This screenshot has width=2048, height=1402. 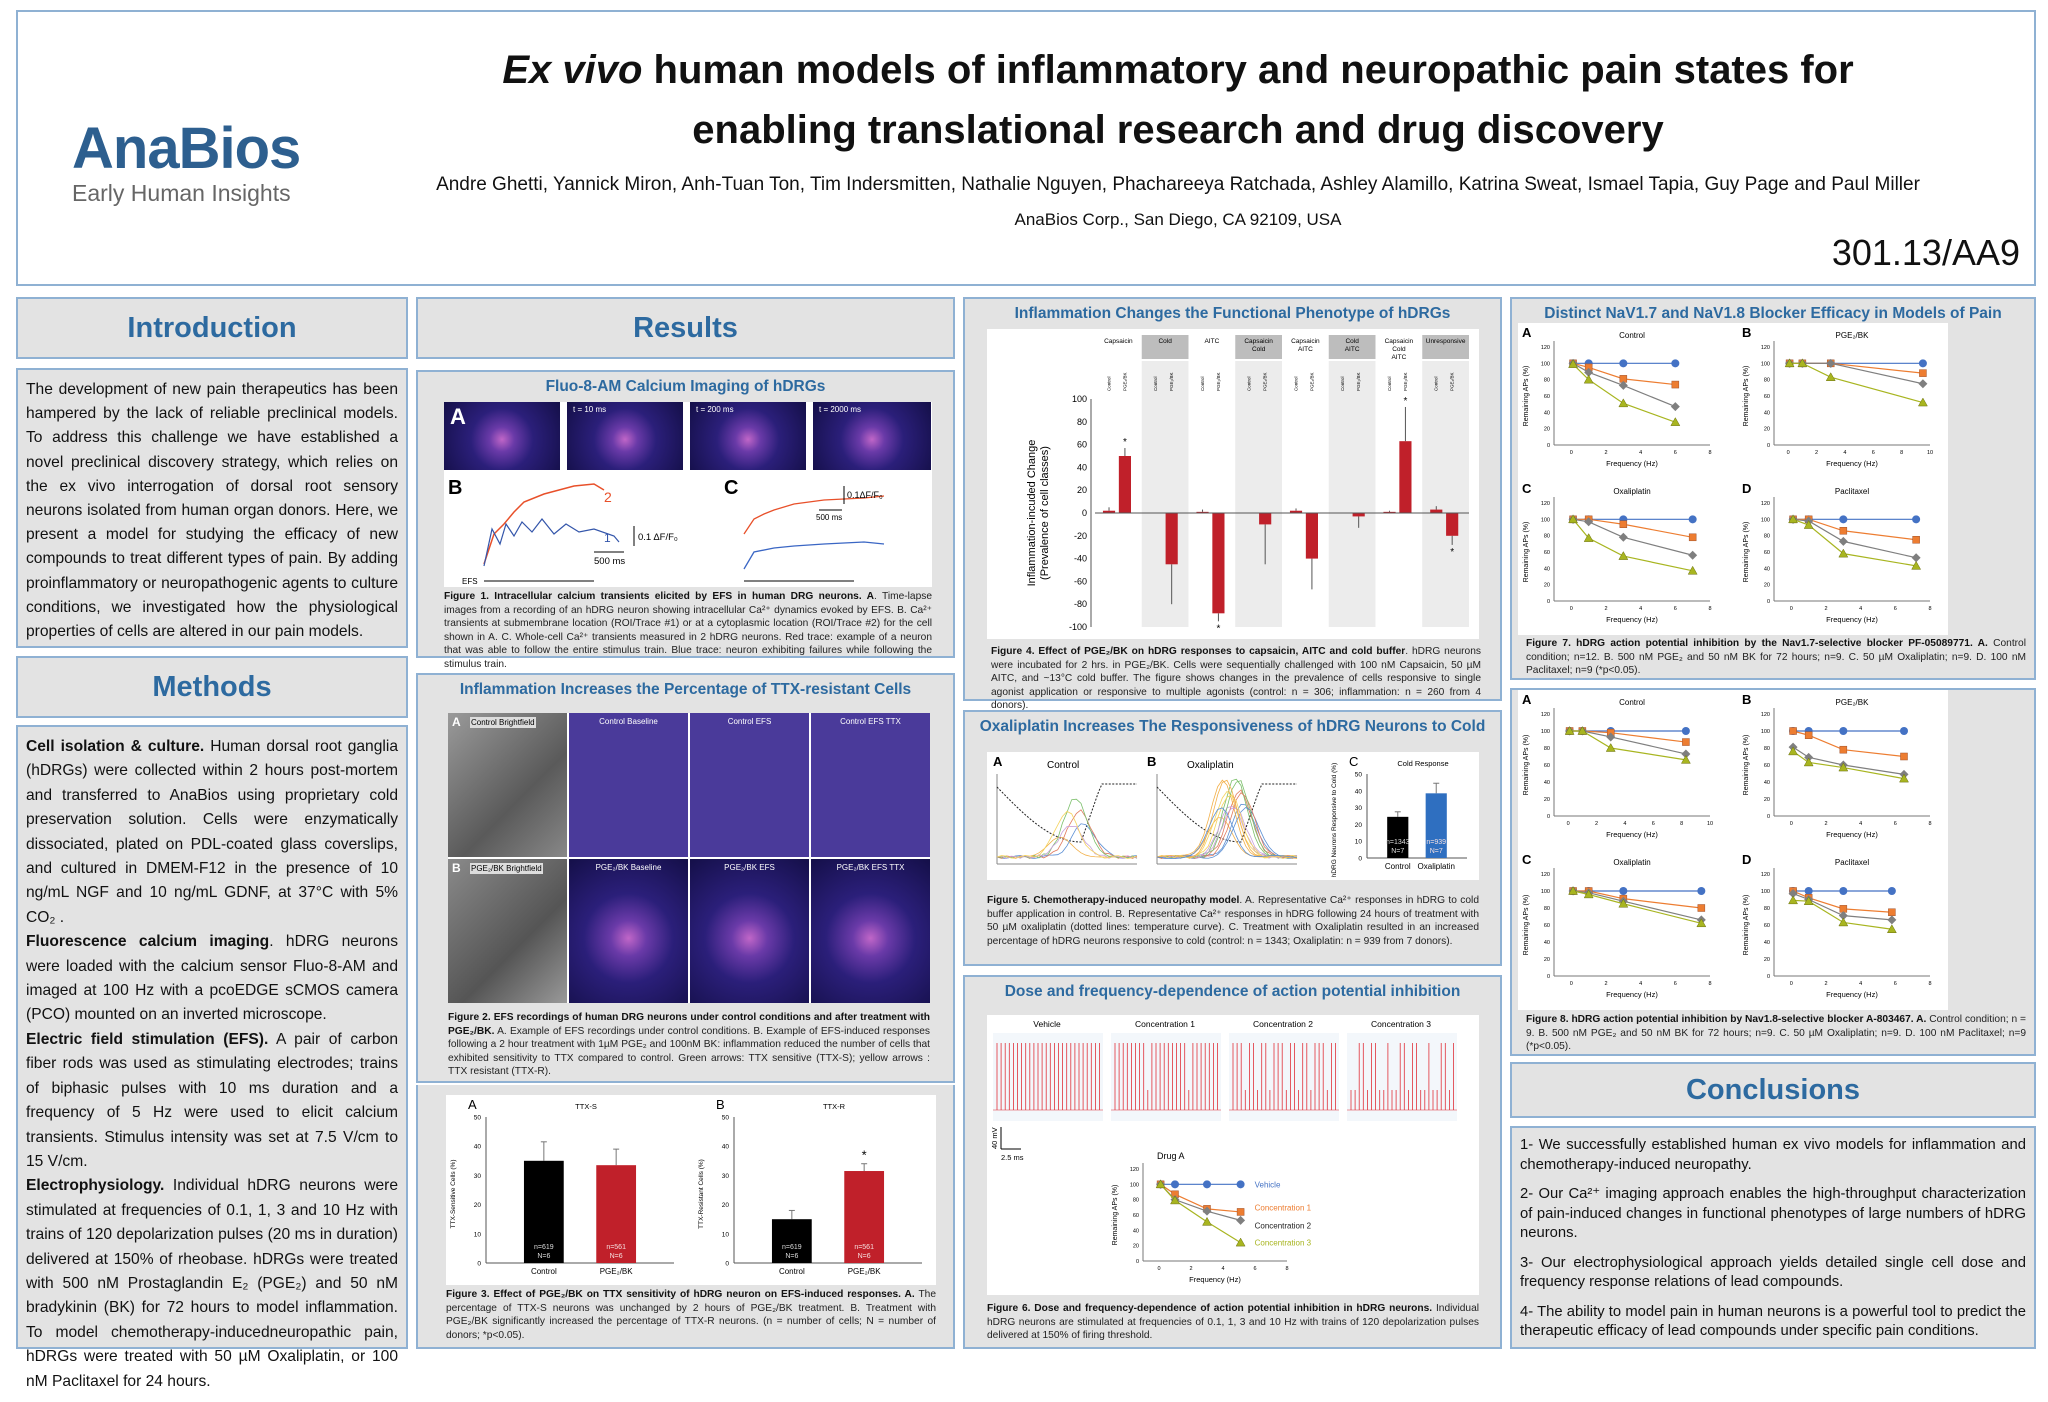 I want to click on y-axis-label: Inflammation-incuded Change, so click(x=1032, y=513).